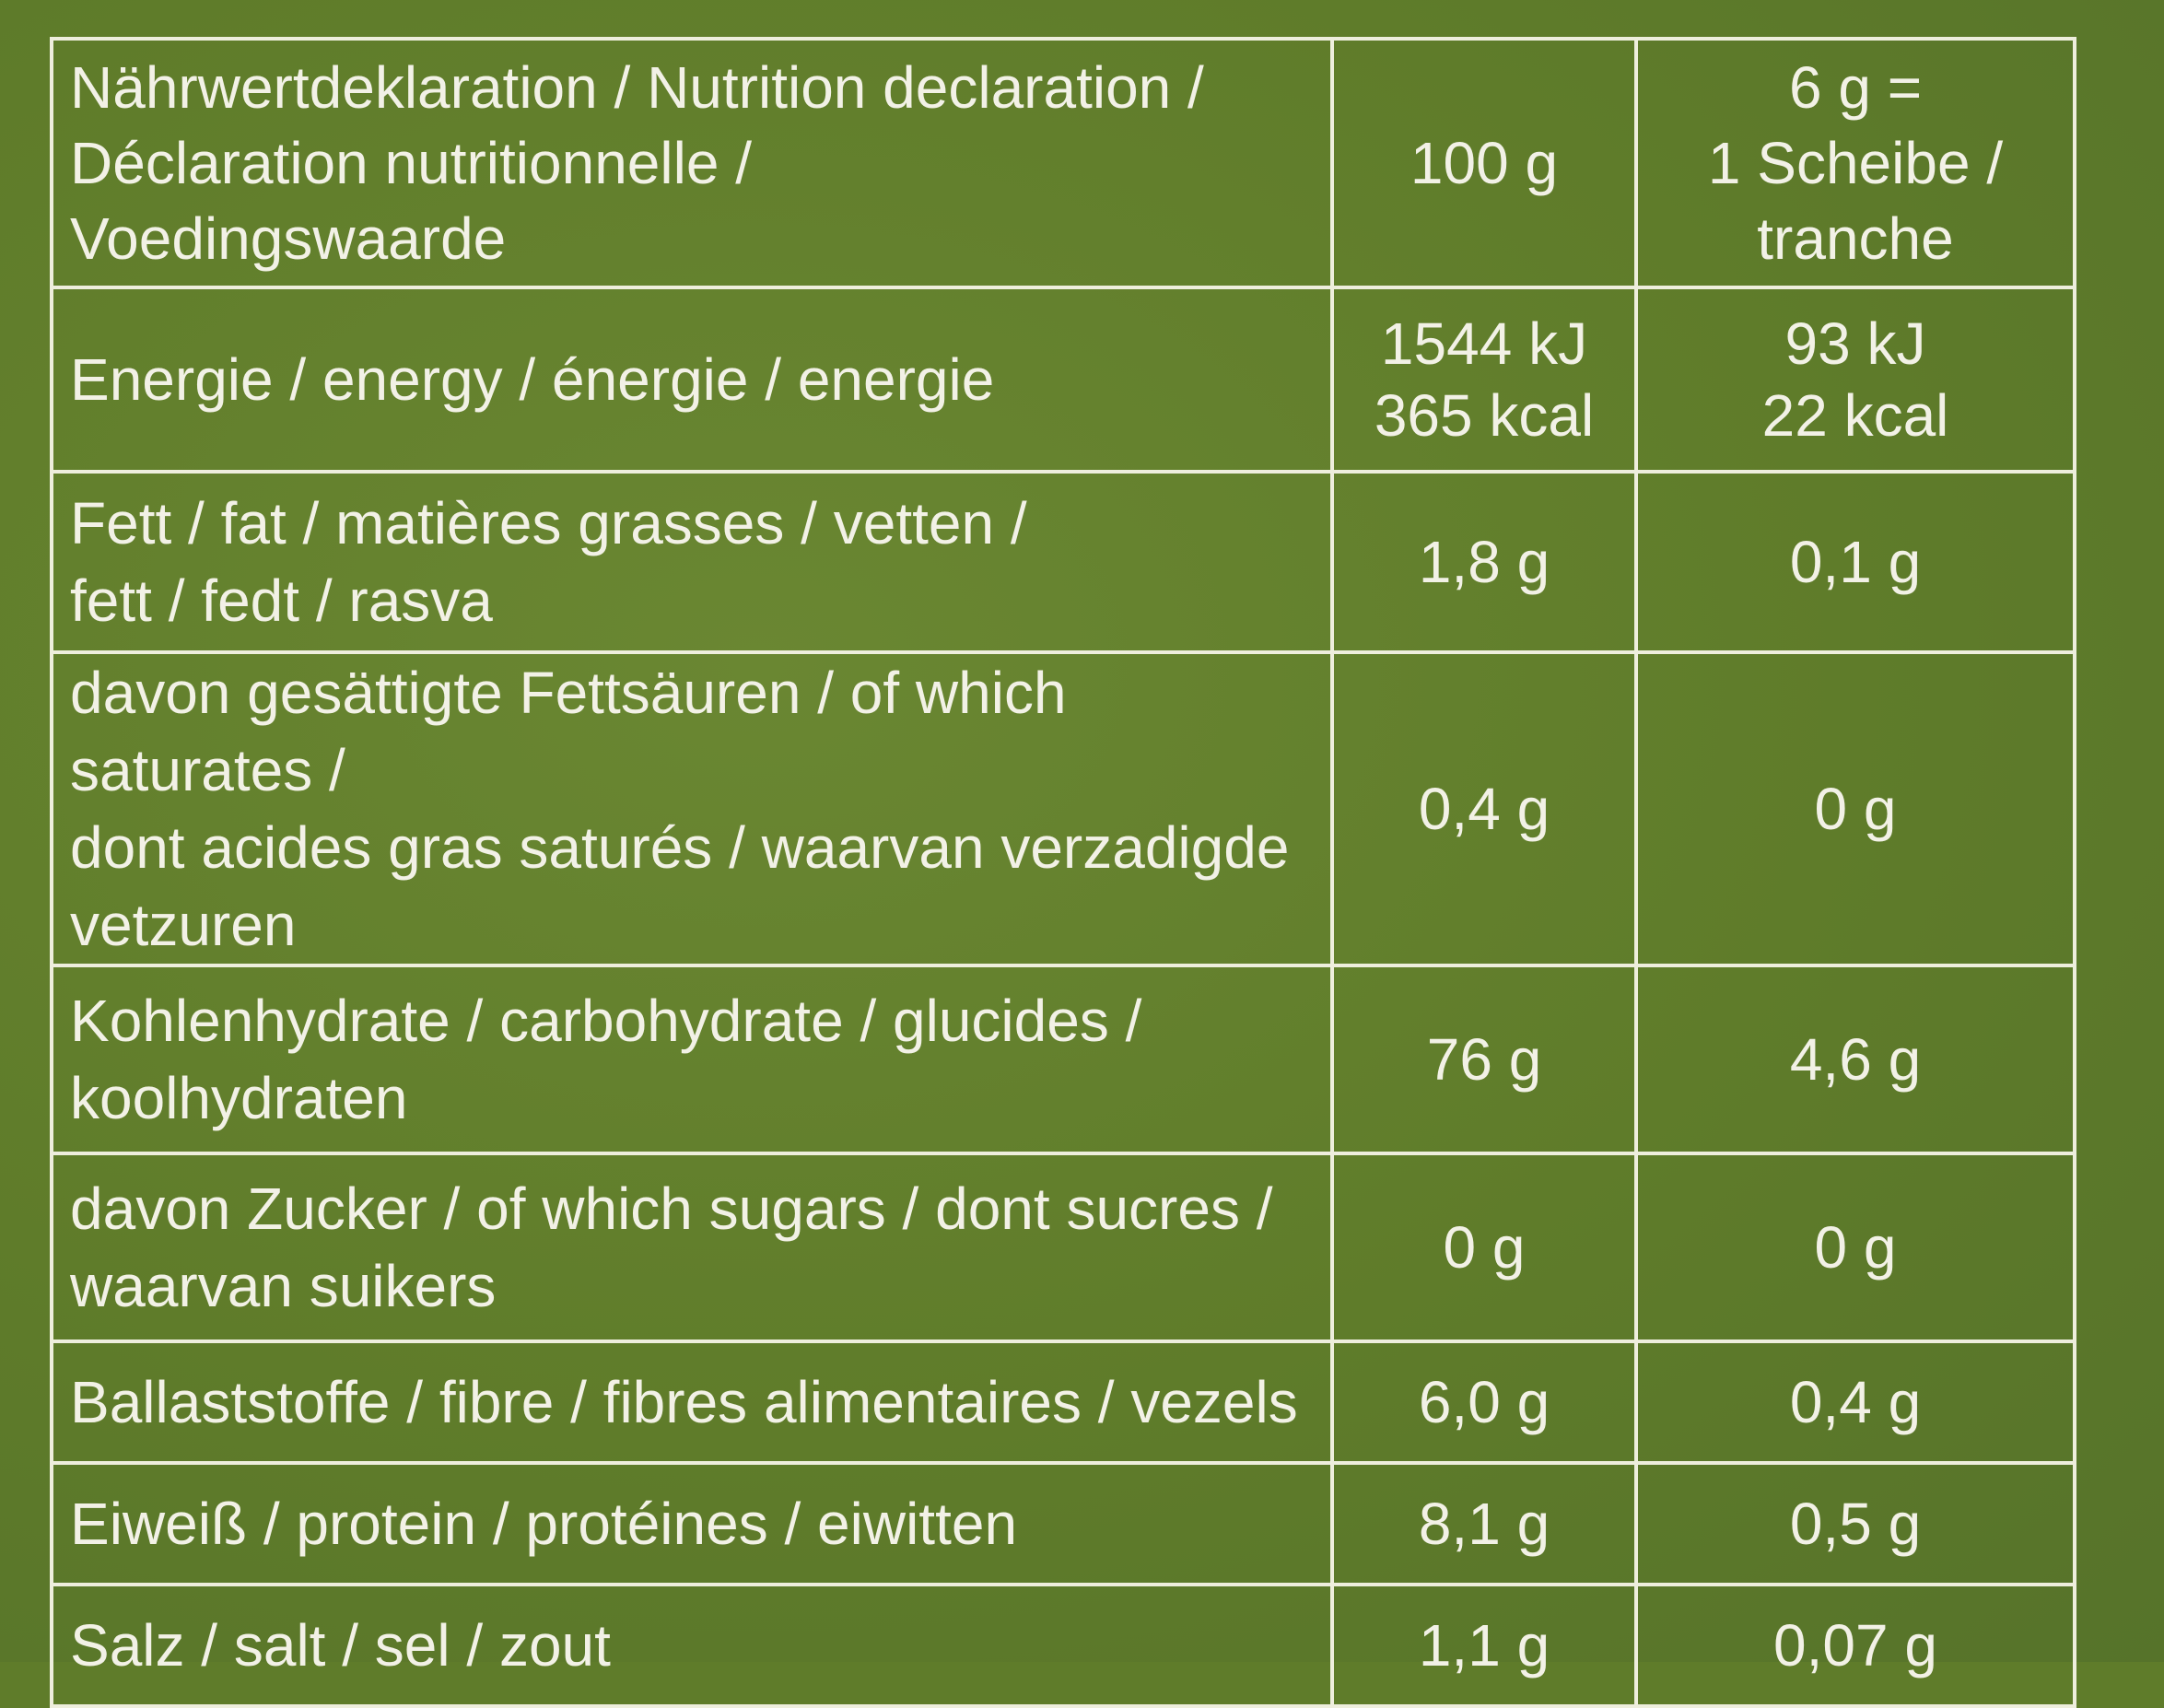 This screenshot has height=1708, width=2164. I want to click on row-label: Salz / salt / sel / zout, so click(692, 1645).